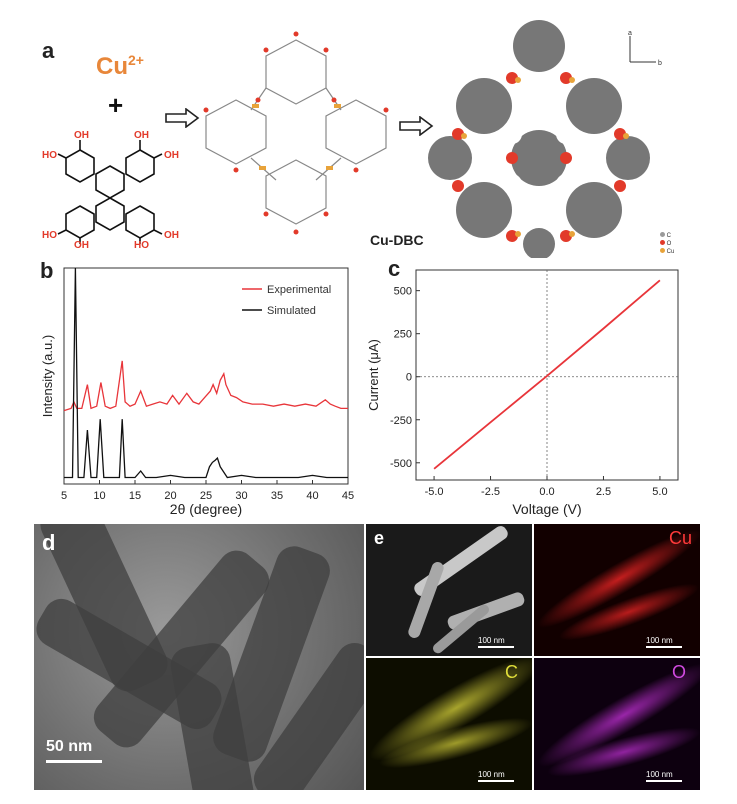 Image resolution: width=737 pixels, height=804 pixels. I want to click on xrd-x-axis-label: 2θ (degree), so click(206, 509).